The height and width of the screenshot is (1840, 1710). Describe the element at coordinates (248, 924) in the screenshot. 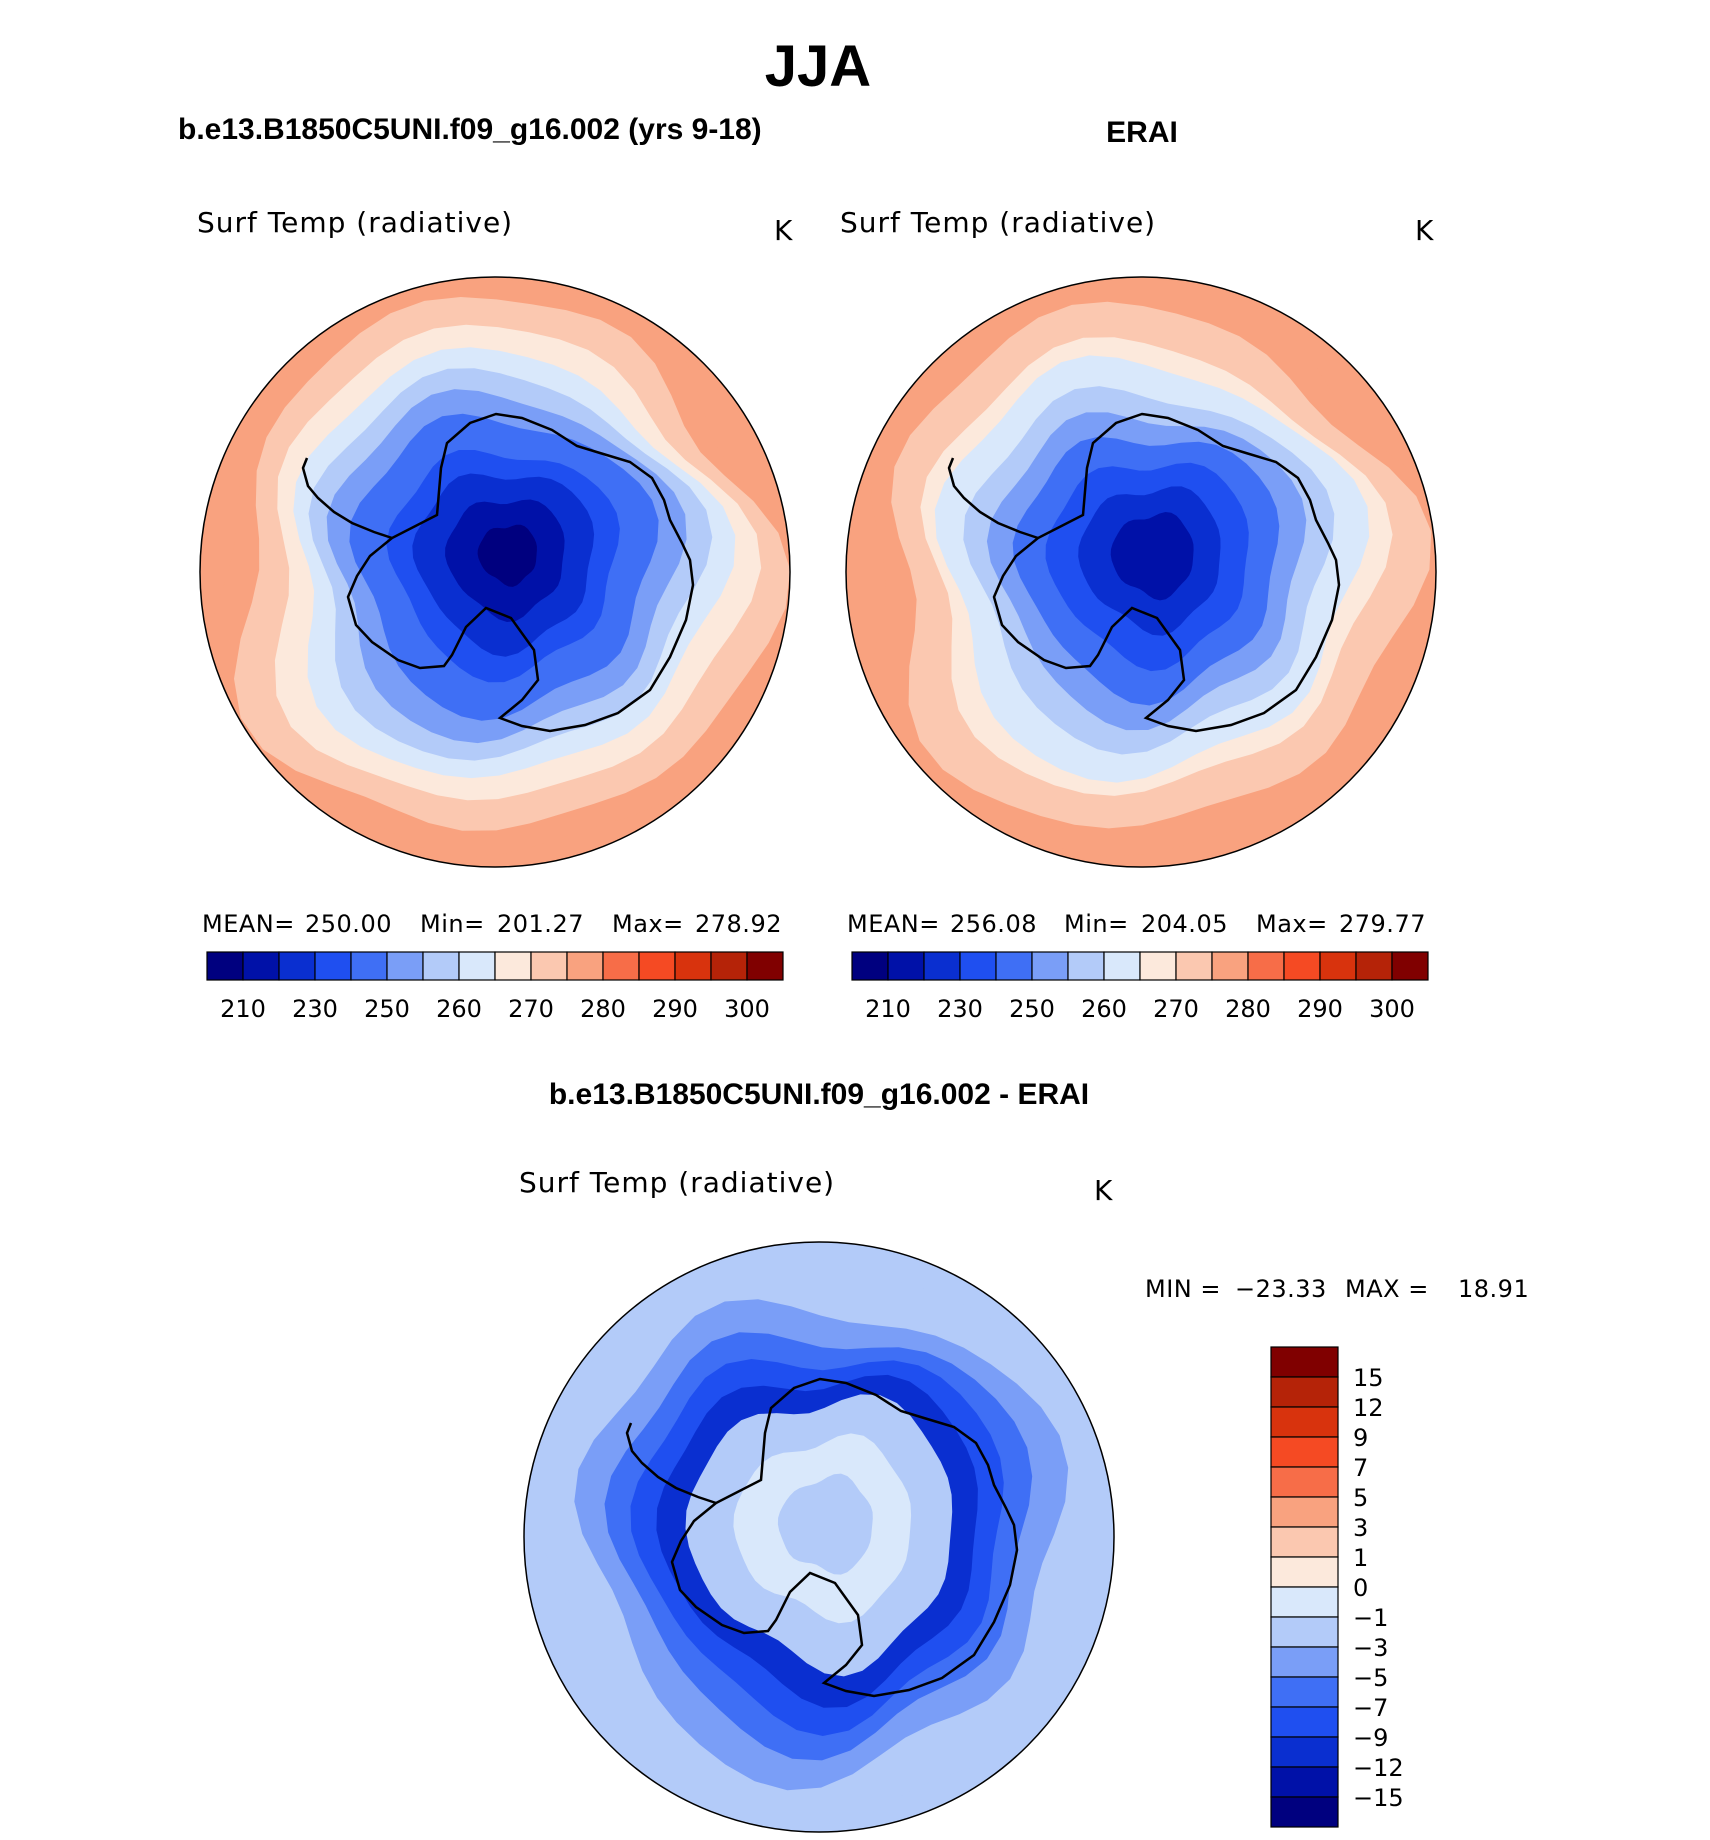

I see `model-mean-label: MEAN=` at that location.